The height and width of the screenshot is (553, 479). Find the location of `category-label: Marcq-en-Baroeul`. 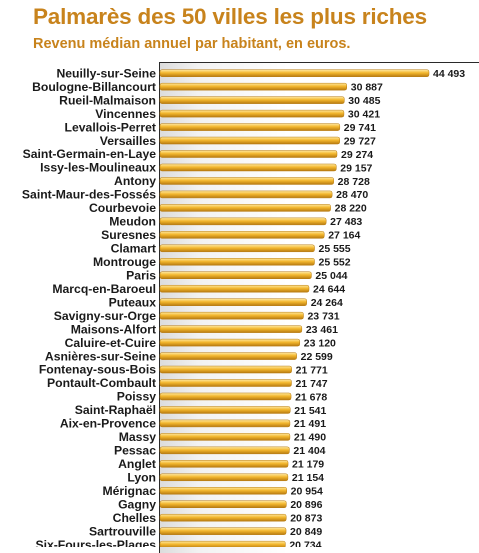

category-label: Marcq-en-Baroeul is located at coordinates (104, 289).